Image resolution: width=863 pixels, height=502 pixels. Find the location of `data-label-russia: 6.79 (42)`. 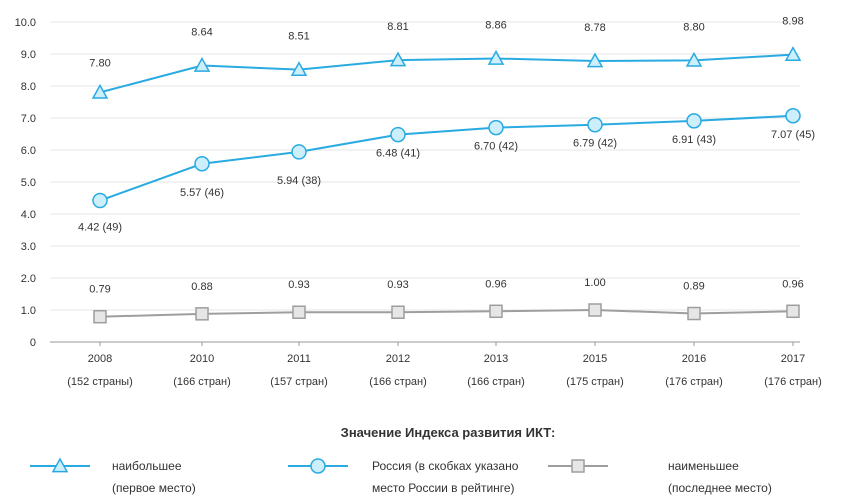

data-label-russia: 6.79 (42) is located at coordinates (595, 144).